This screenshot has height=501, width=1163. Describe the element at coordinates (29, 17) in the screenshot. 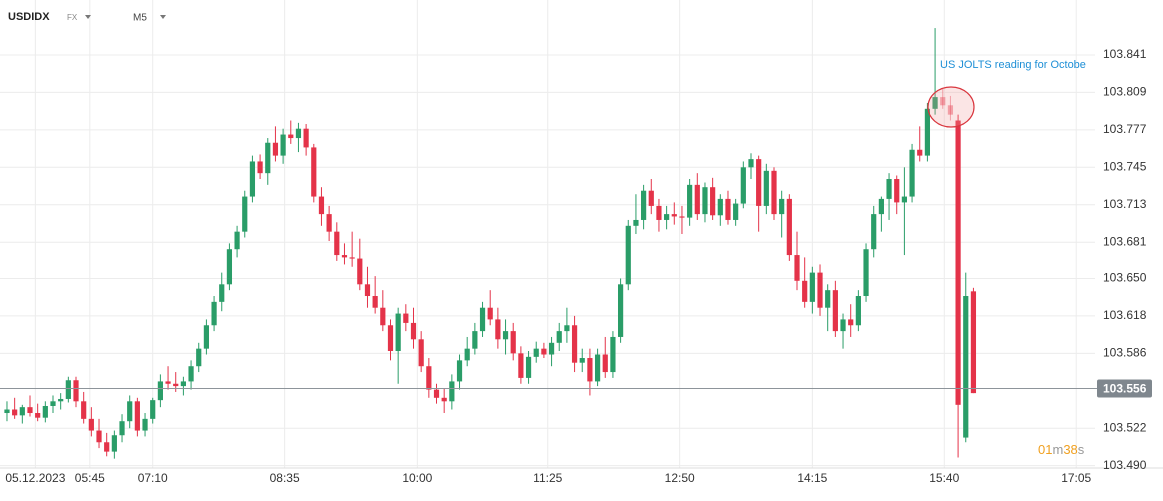

I see `symbol: USDIDX` at that location.